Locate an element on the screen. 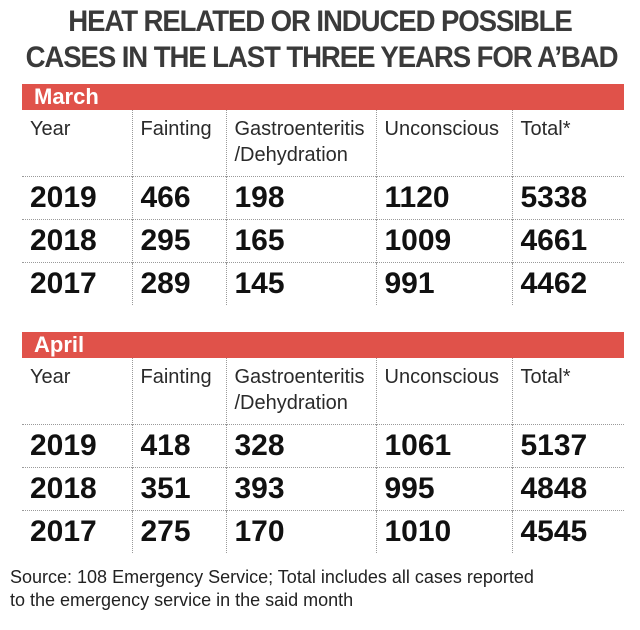  title-line: HEAT RELATED OR INDUCED POSSIBLE is located at coordinates (320, 21).